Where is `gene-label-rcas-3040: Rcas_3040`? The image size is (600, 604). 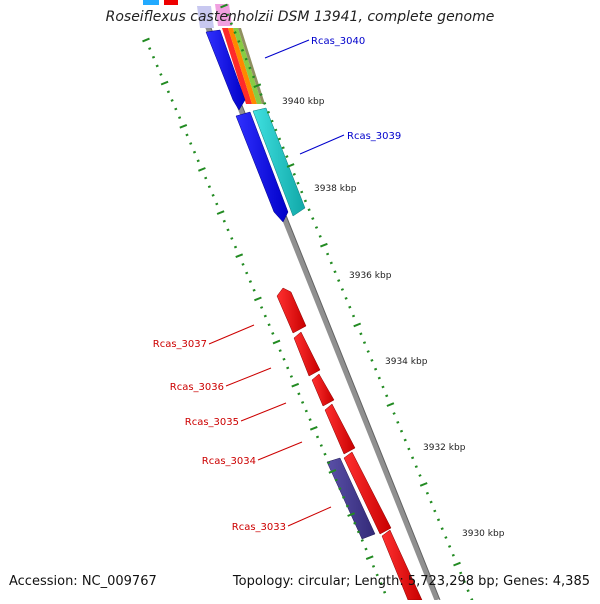 gene-label-rcas-3040: Rcas_3040 is located at coordinates (338, 41).